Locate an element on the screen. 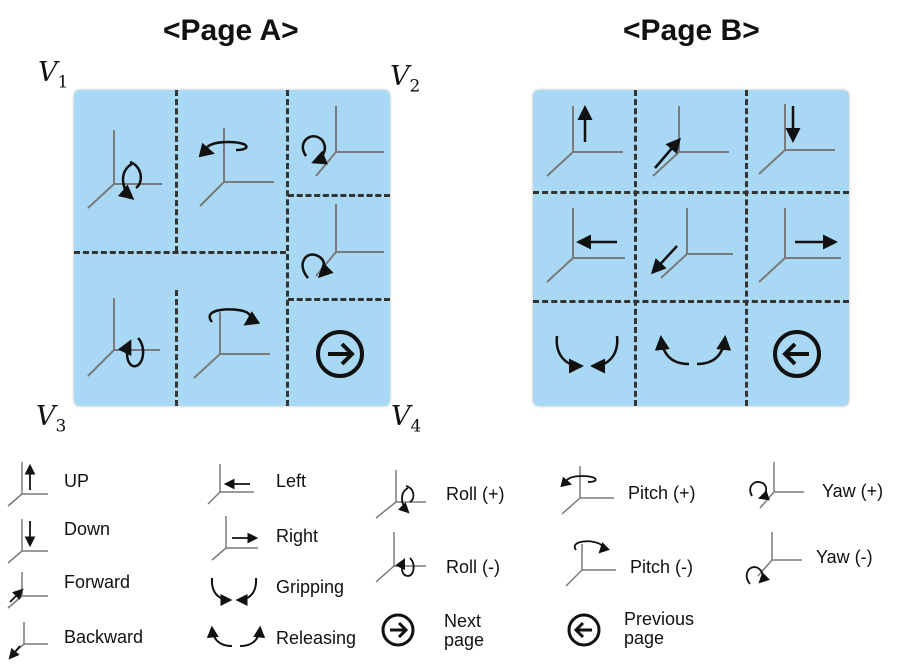 The height and width of the screenshot is (666, 907). roll-minus-cell is located at coordinates (126, 340).